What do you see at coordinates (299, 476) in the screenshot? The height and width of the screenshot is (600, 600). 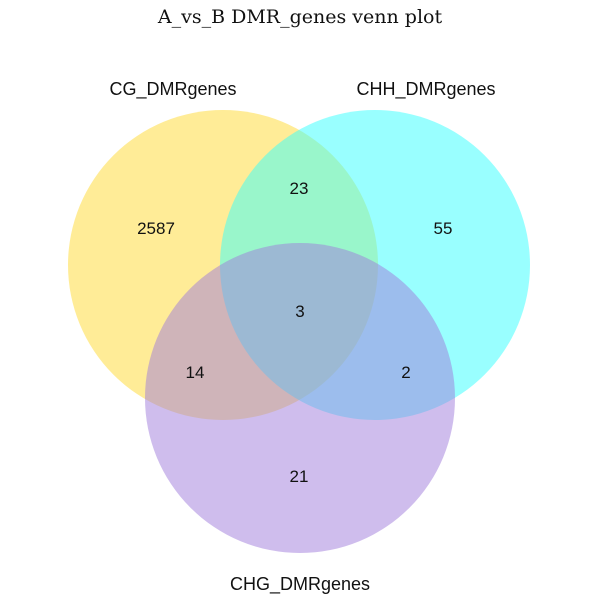 I see `count-chg-only: 21` at bounding box center [299, 476].